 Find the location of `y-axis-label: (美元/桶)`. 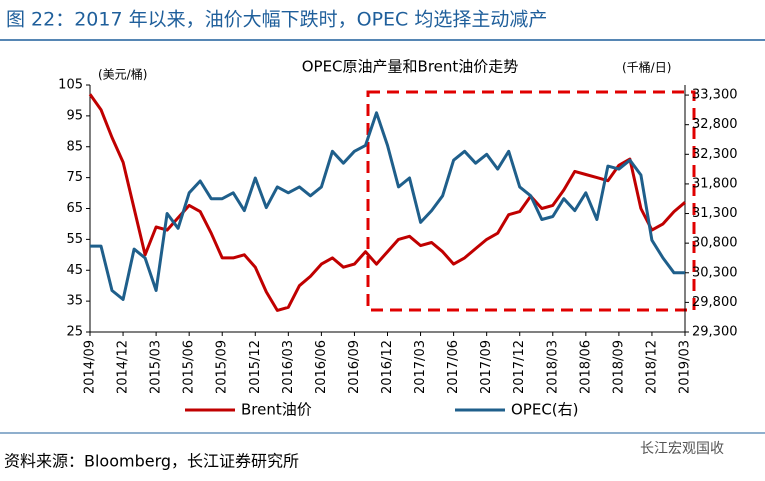

y-axis-label: (美元/桶) is located at coordinates (122, 74).